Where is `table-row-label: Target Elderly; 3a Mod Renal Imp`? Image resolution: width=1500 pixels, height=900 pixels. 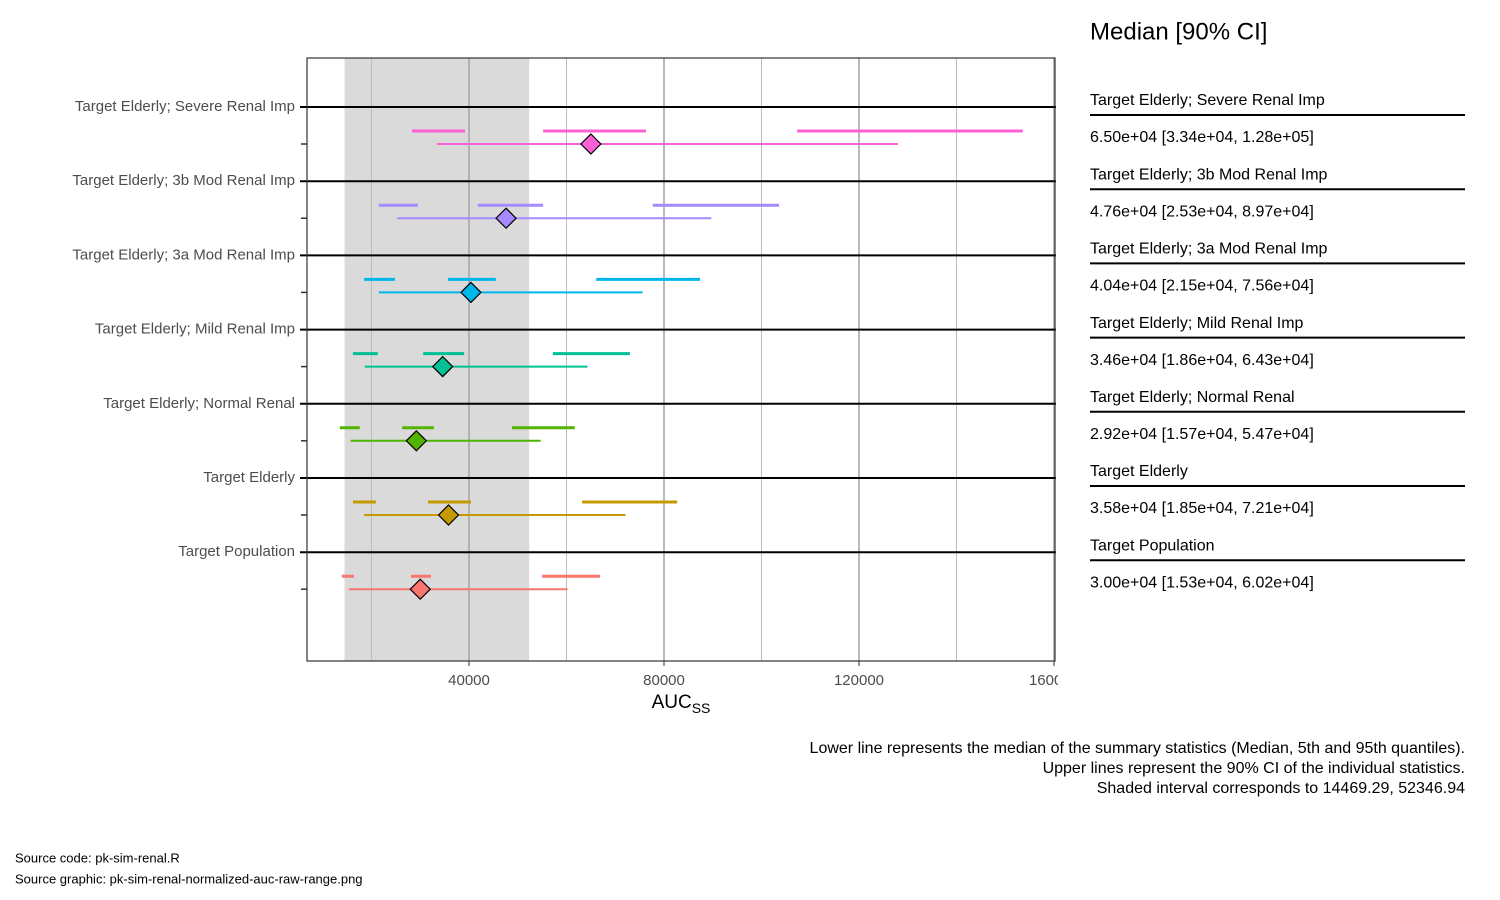
table-row-label: Target Elderly; 3a Mod Renal Imp is located at coordinates (1209, 249).